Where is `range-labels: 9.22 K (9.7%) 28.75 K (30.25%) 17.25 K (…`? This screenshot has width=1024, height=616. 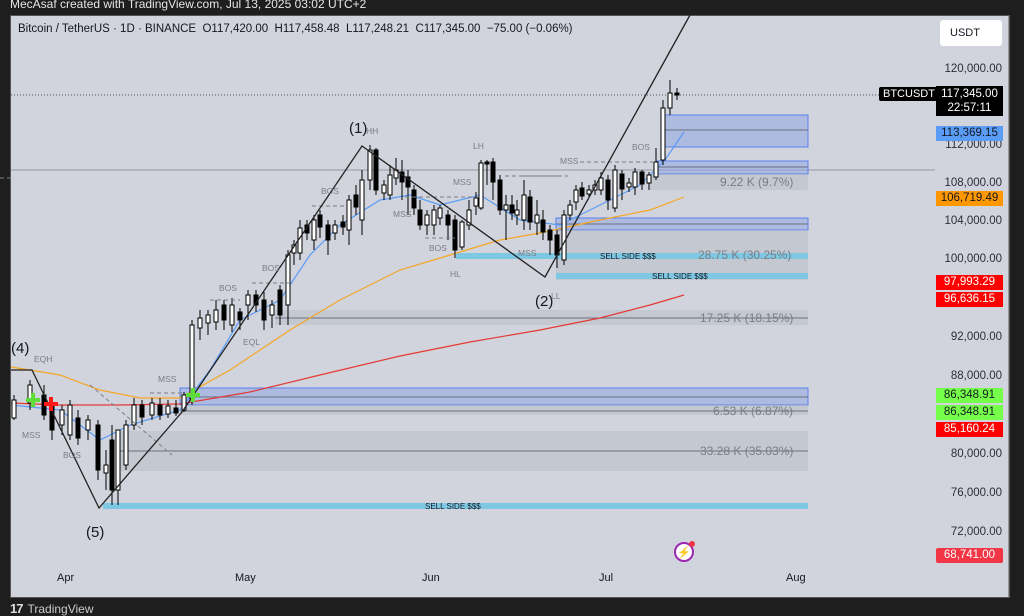
range-labels: 9.22 K (9.7%) 28.75 K (30.25%) 17.25 K (… is located at coordinates (745, 316).